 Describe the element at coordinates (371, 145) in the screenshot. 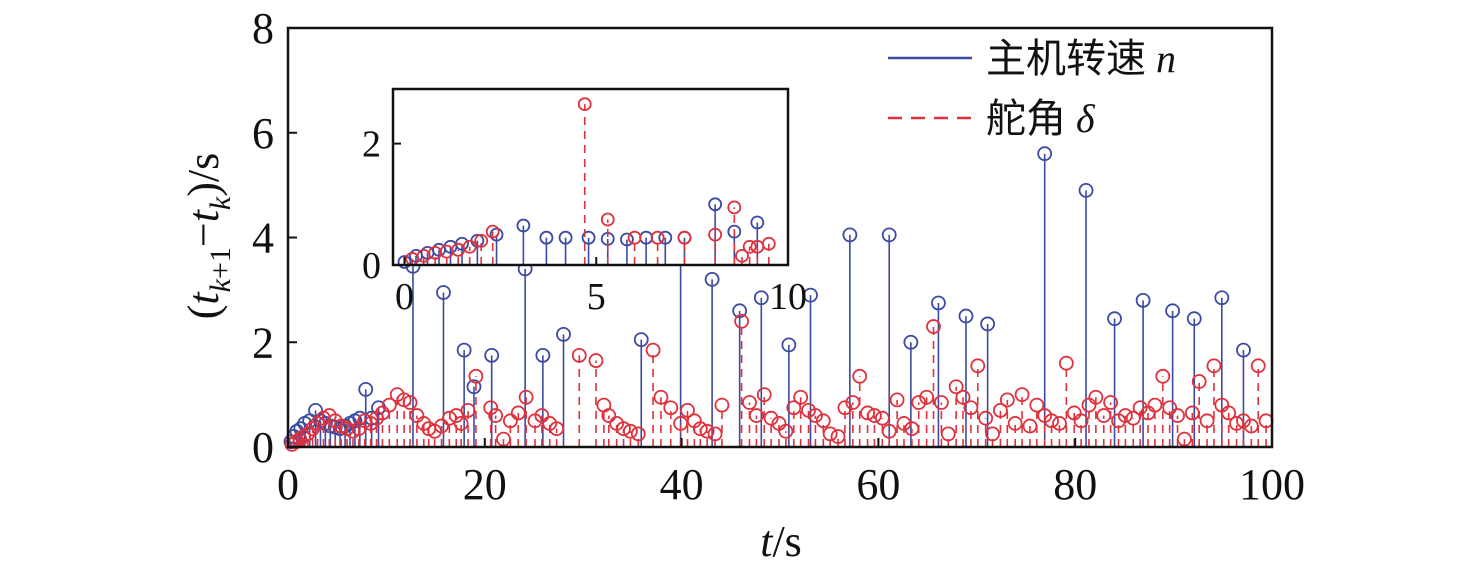

I see `inset-y-tick-label-1: 2` at that location.